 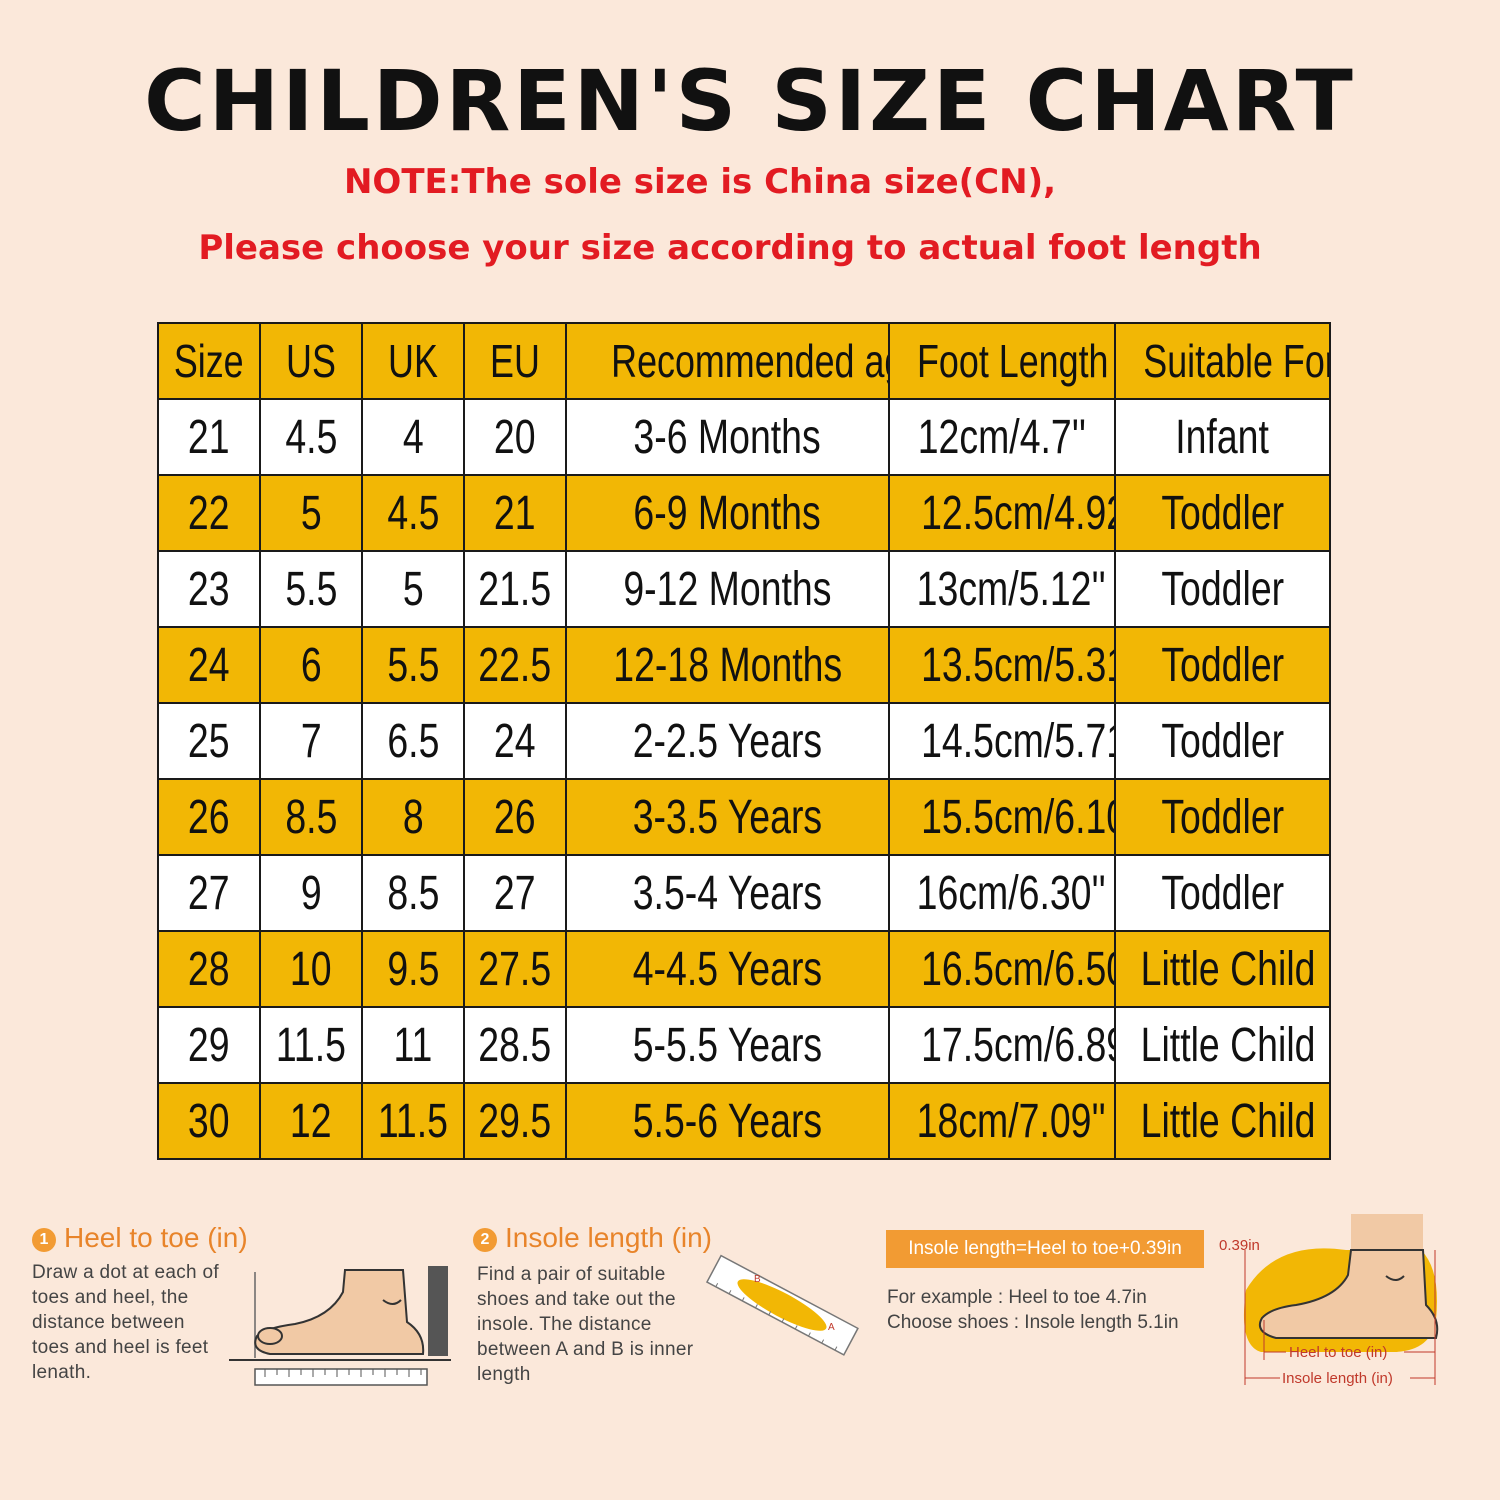 I want to click on table-cell: 29.5, so click(x=515, y=1121).